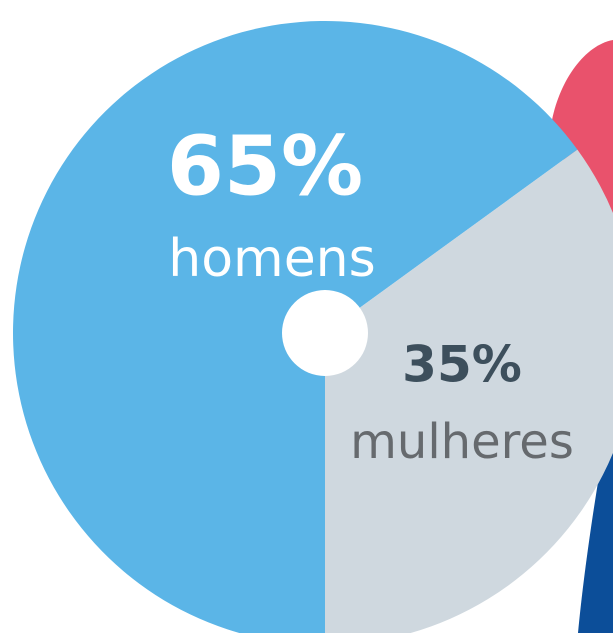 Image resolution: width=613 pixels, height=633 pixels. What do you see at coordinates (271, 259) in the screenshot?
I see `category-label: homens` at bounding box center [271, 259].